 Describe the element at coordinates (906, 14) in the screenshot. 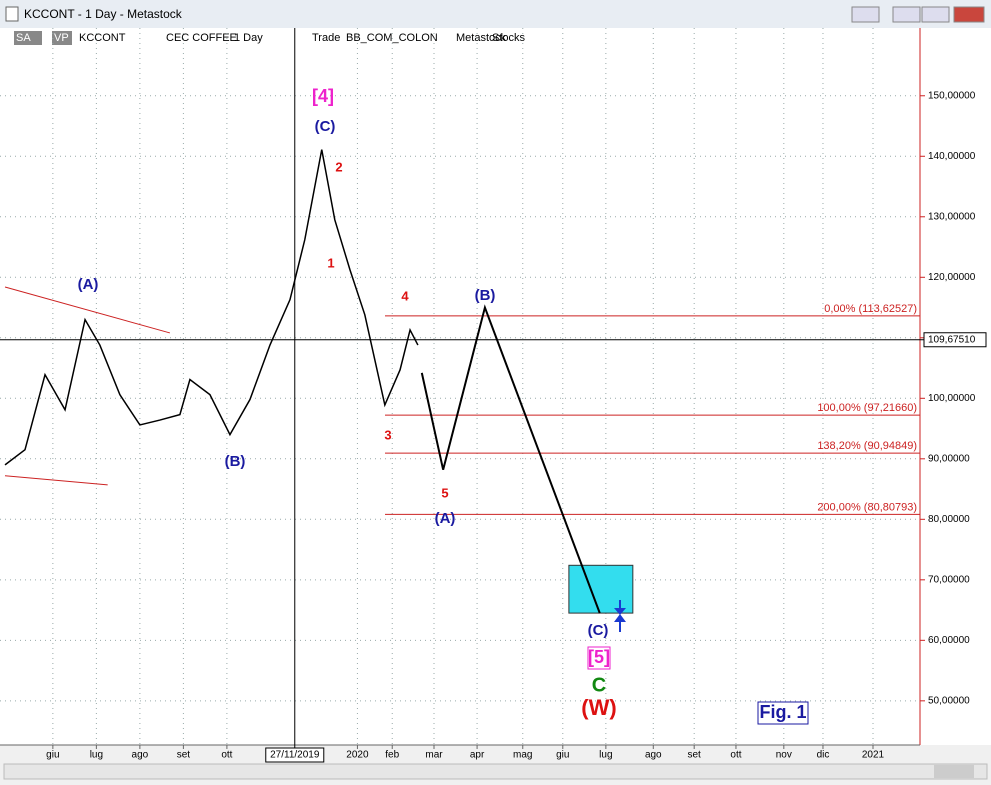

I see `minimize-button` at that location.